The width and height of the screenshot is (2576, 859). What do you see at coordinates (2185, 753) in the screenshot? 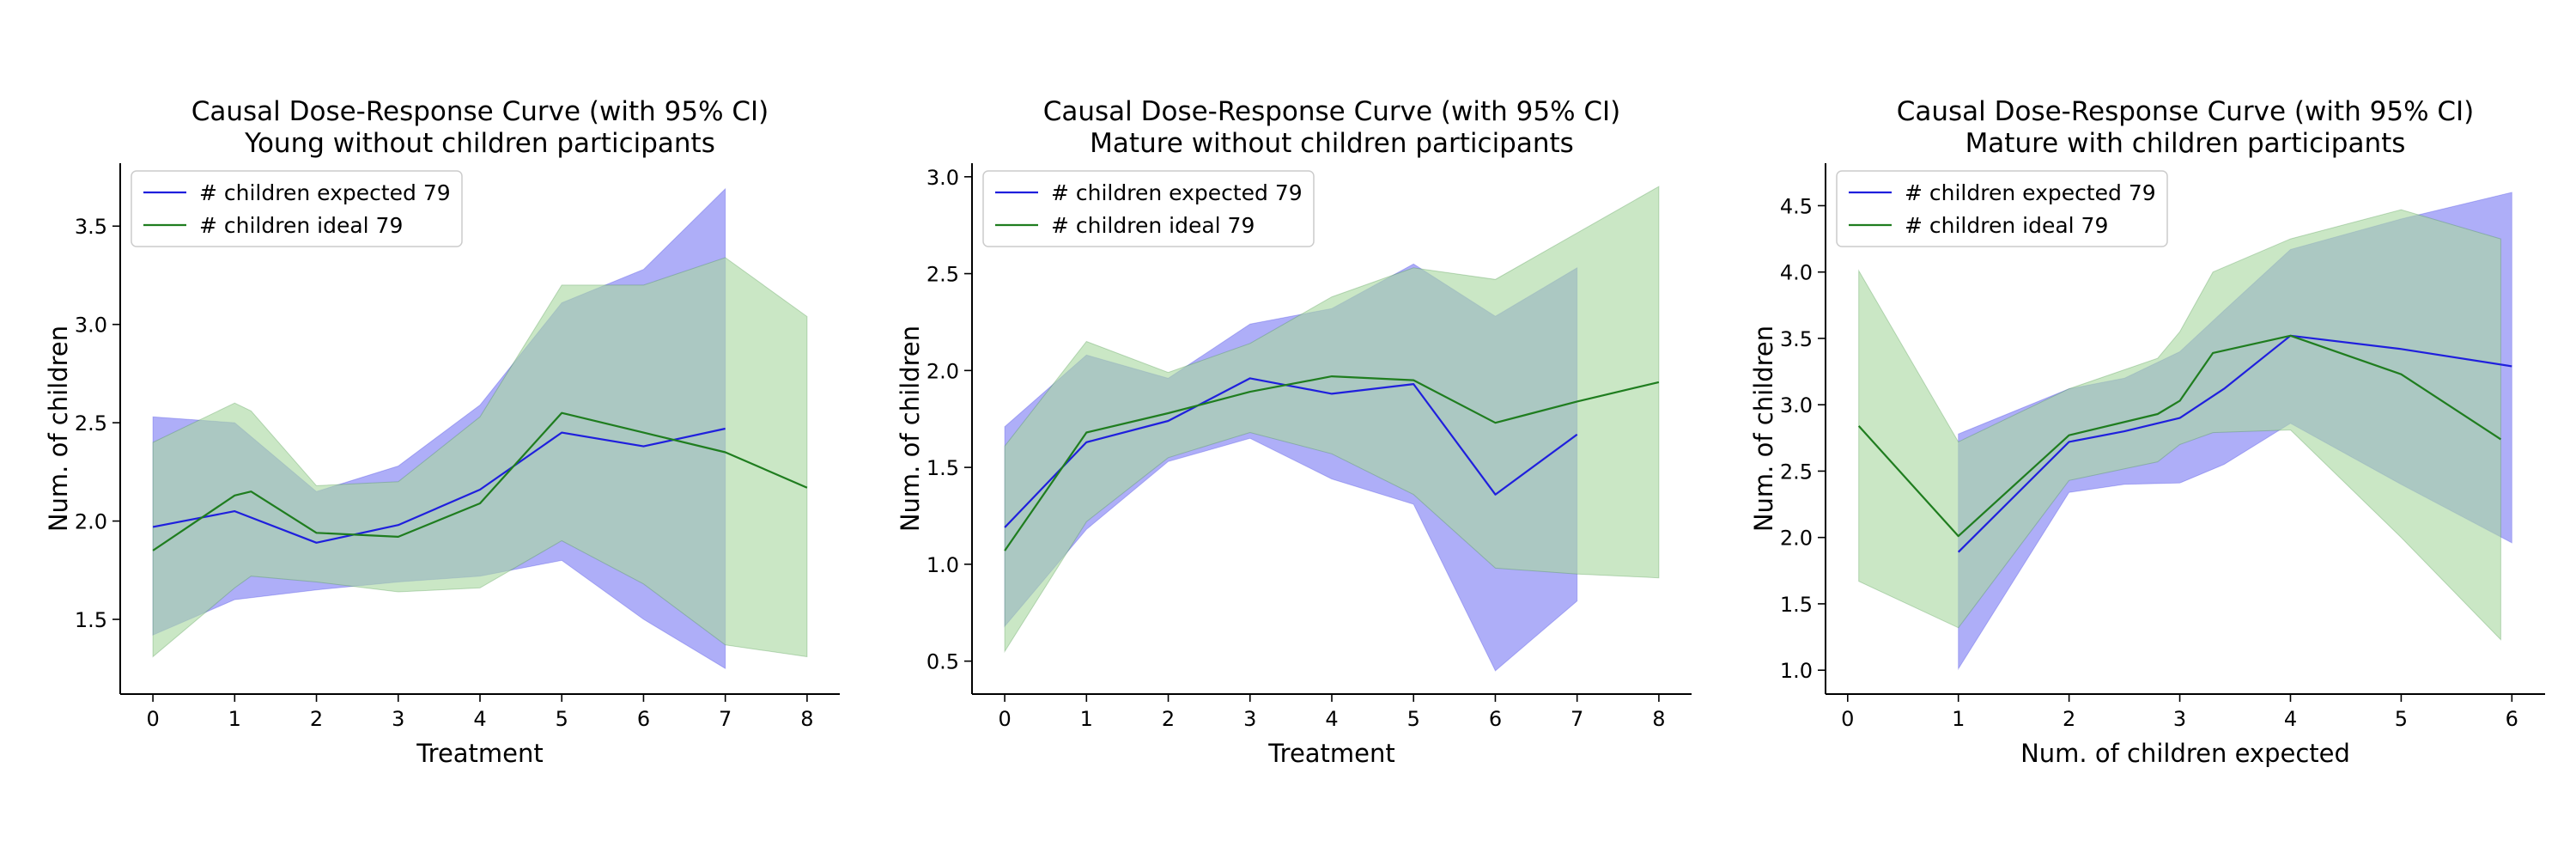
I see `x-axis-label: Num. of children expected` at bounding box center [2185, 753].